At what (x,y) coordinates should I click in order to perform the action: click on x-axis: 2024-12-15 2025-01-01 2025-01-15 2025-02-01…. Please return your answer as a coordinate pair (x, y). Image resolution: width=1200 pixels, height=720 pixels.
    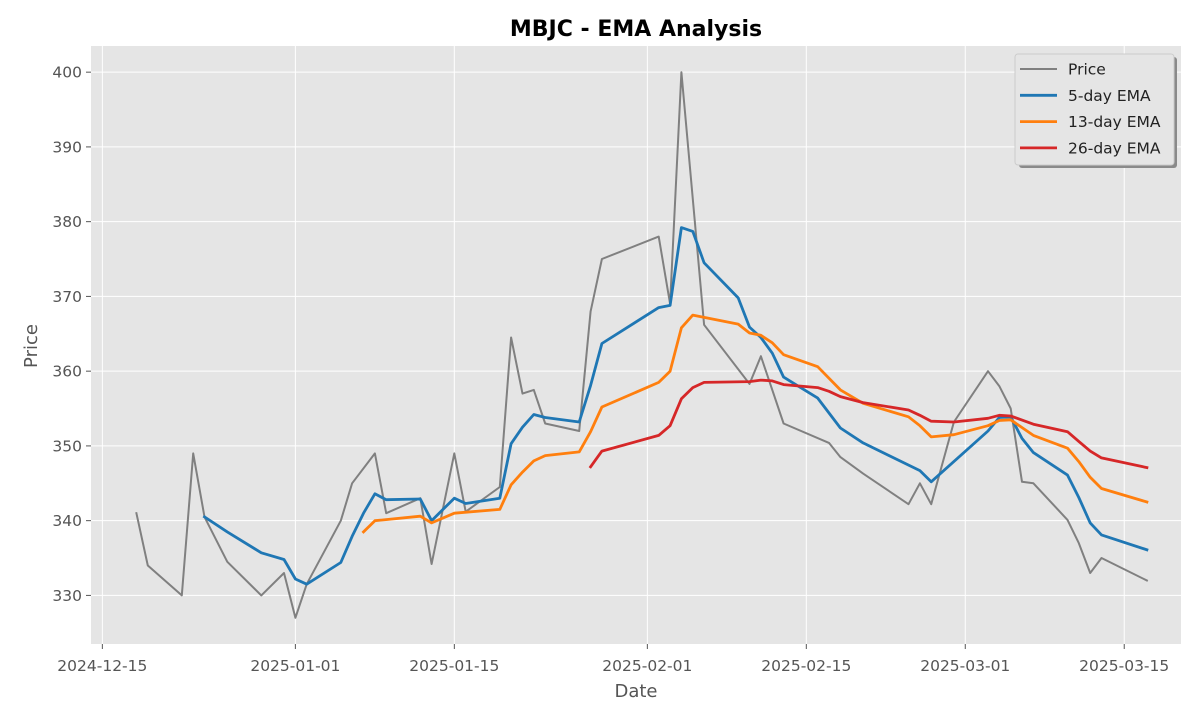
    Looking at the image, I should click on (613, 659).